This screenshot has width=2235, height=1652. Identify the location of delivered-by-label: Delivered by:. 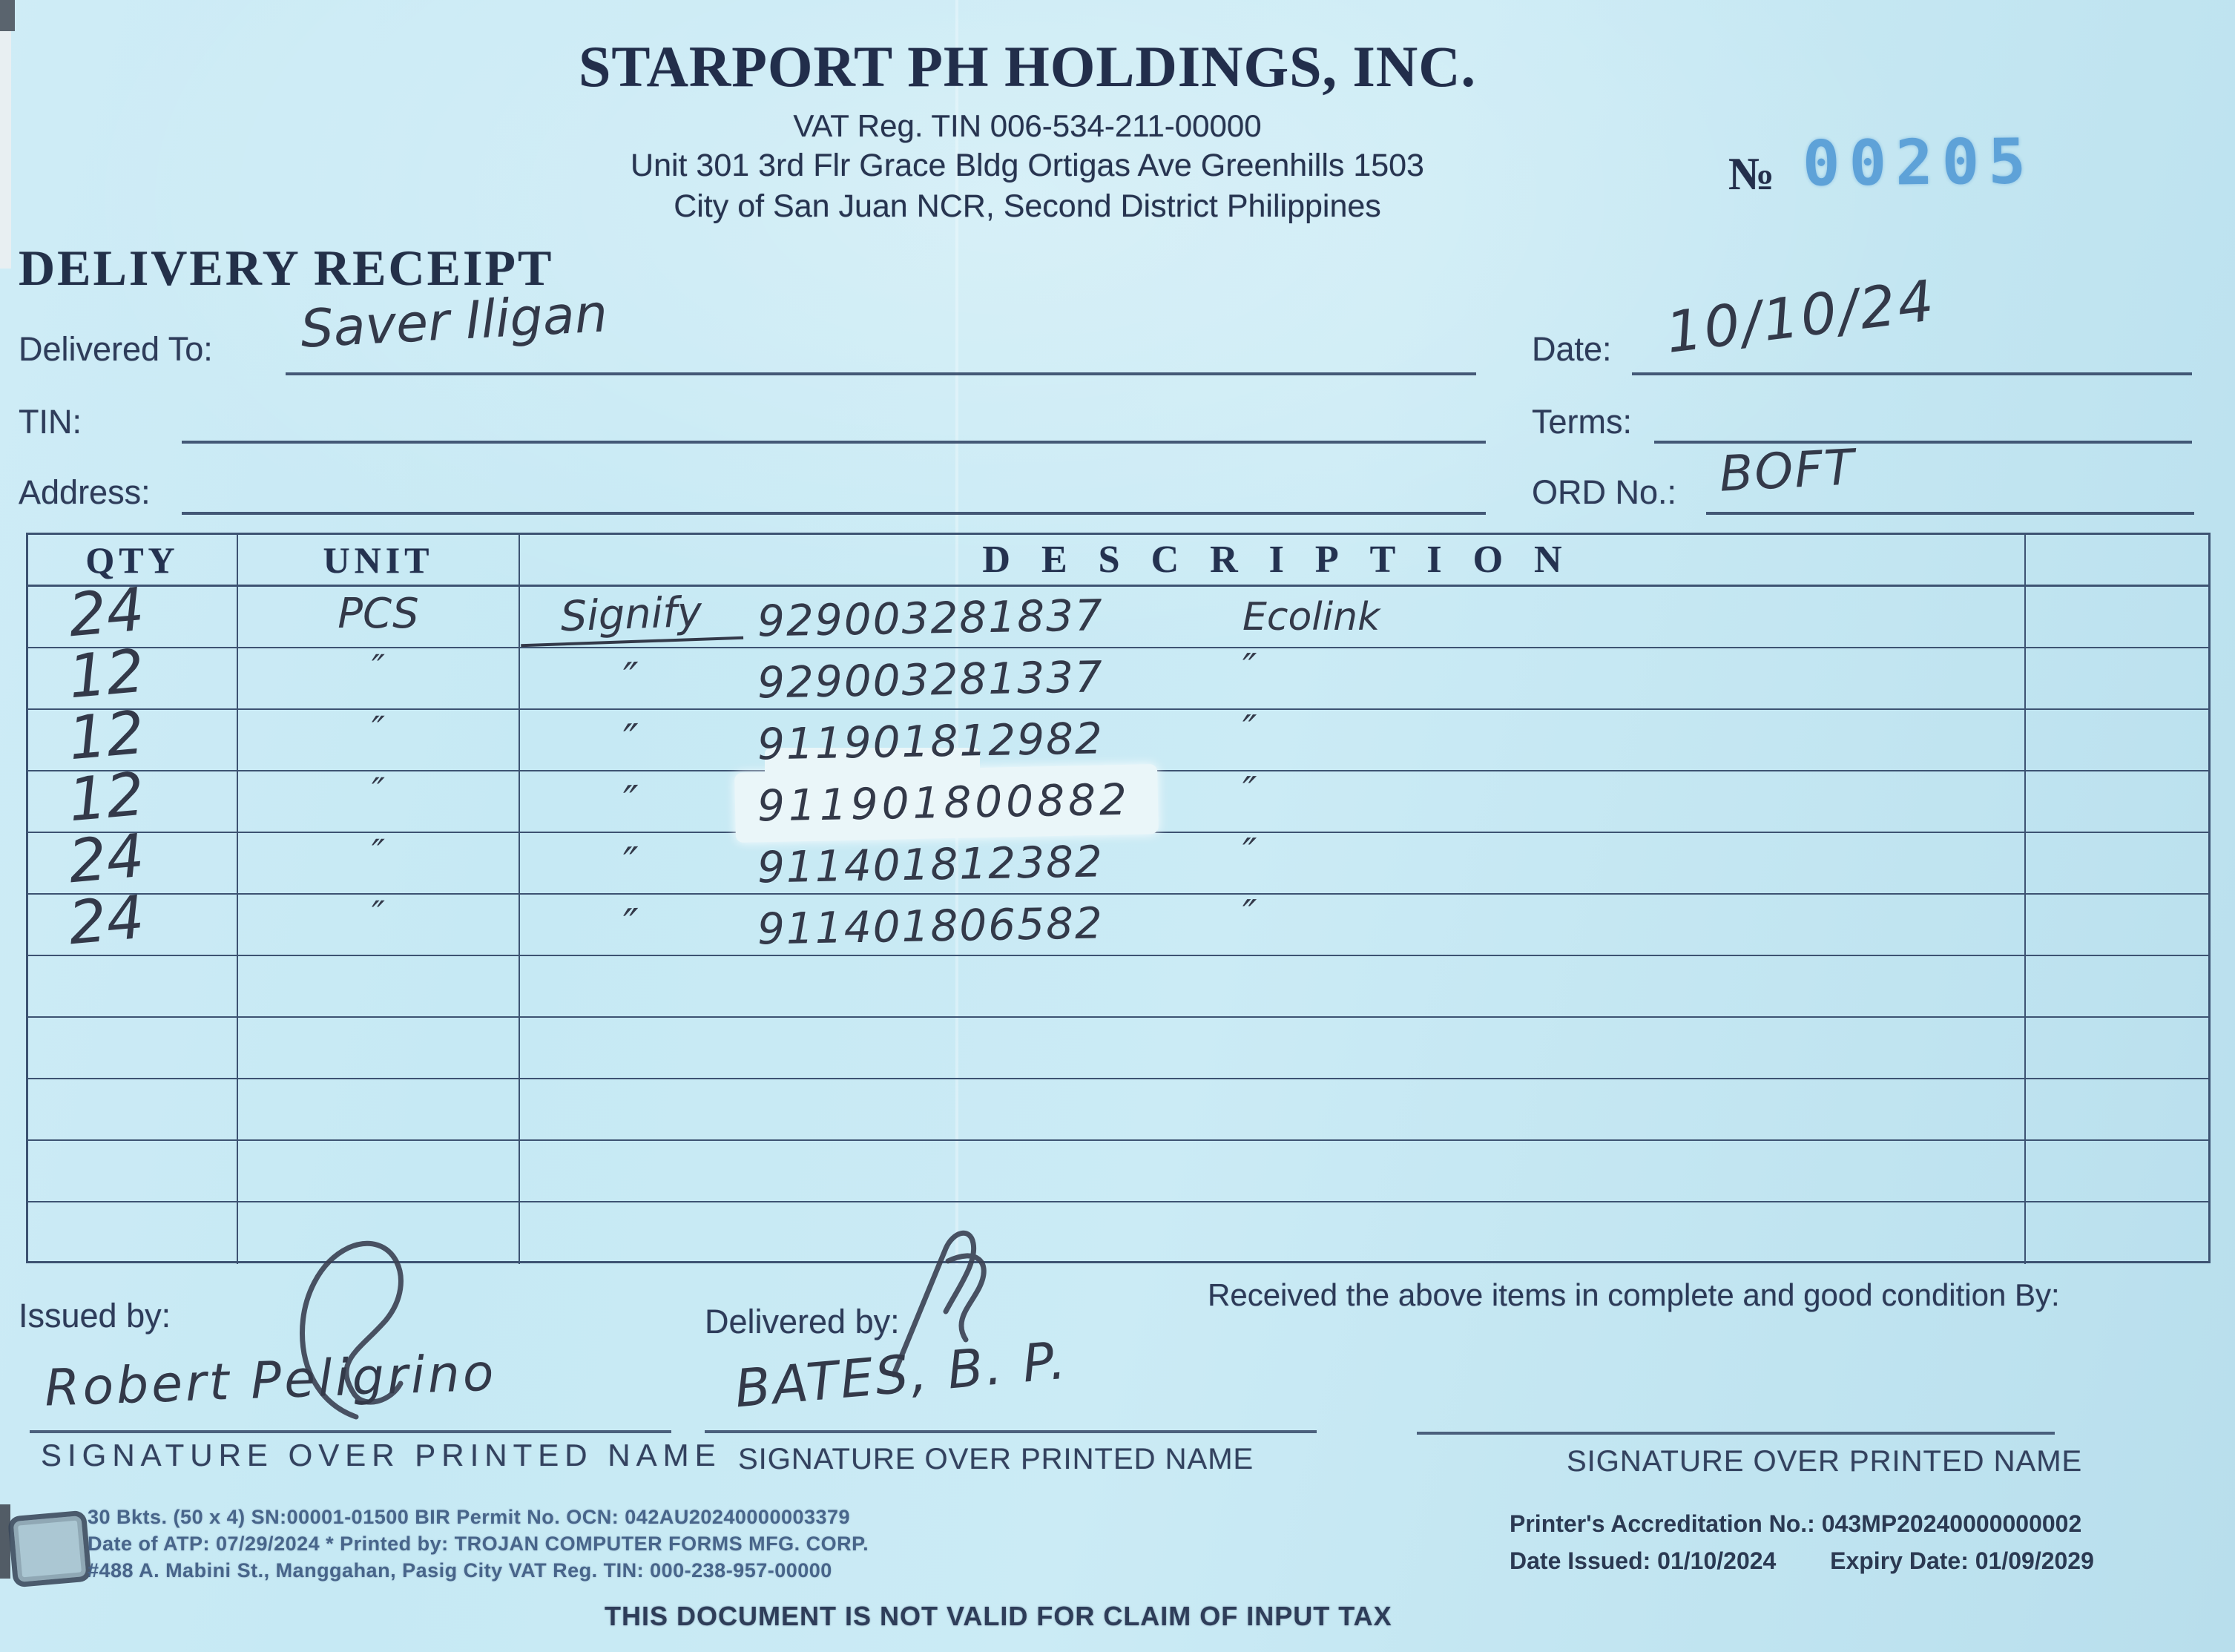
(802, 1321).